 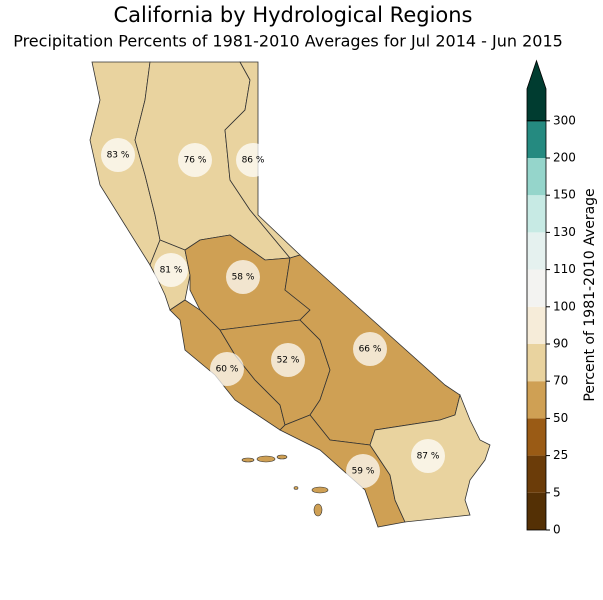 I want to click on colorbar-label: Percent of 1981-2010 Average, so click(x=590, y=294).